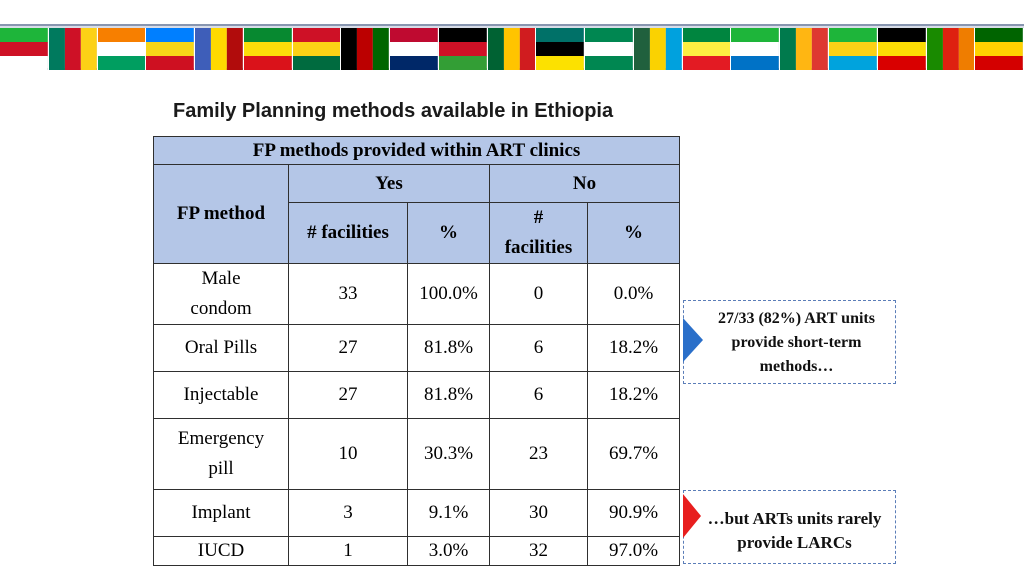 Image resolution: width=1024 pixels, height=576 pixels. Describe the element at coordinates (268, 49) in the screenshot. I see `flag-ethiopia-icon` at that location.